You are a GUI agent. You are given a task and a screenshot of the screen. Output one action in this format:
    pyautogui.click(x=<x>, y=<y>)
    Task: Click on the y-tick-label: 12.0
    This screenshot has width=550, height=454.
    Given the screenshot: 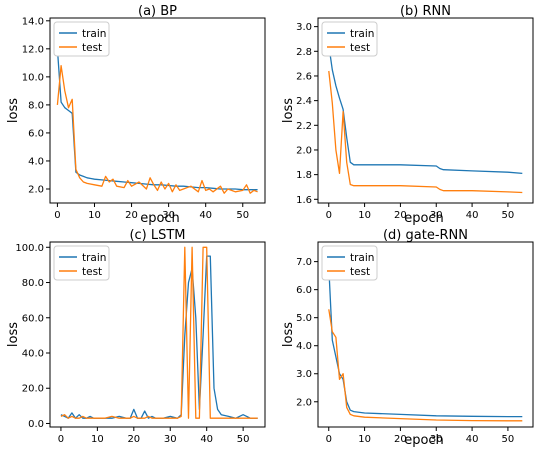 What is the action you would take?
    pyautogui.click(x=33, y=49)
    